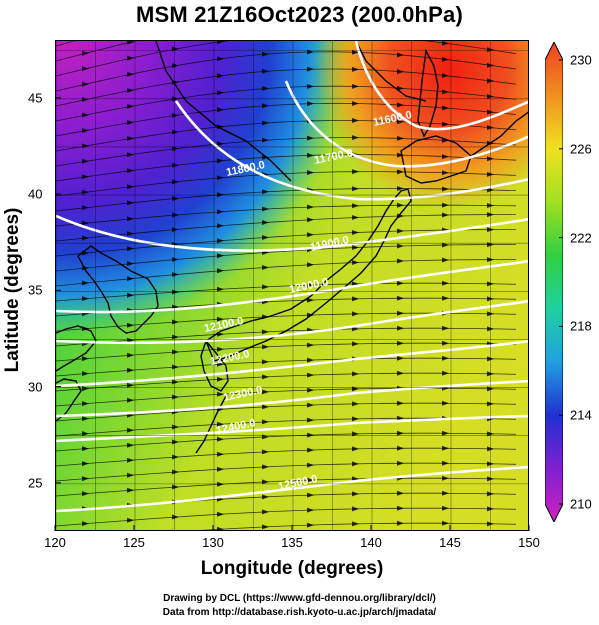 The image size is (599, 625). I want to click on x-tick-label: 135, so click(292, 542).